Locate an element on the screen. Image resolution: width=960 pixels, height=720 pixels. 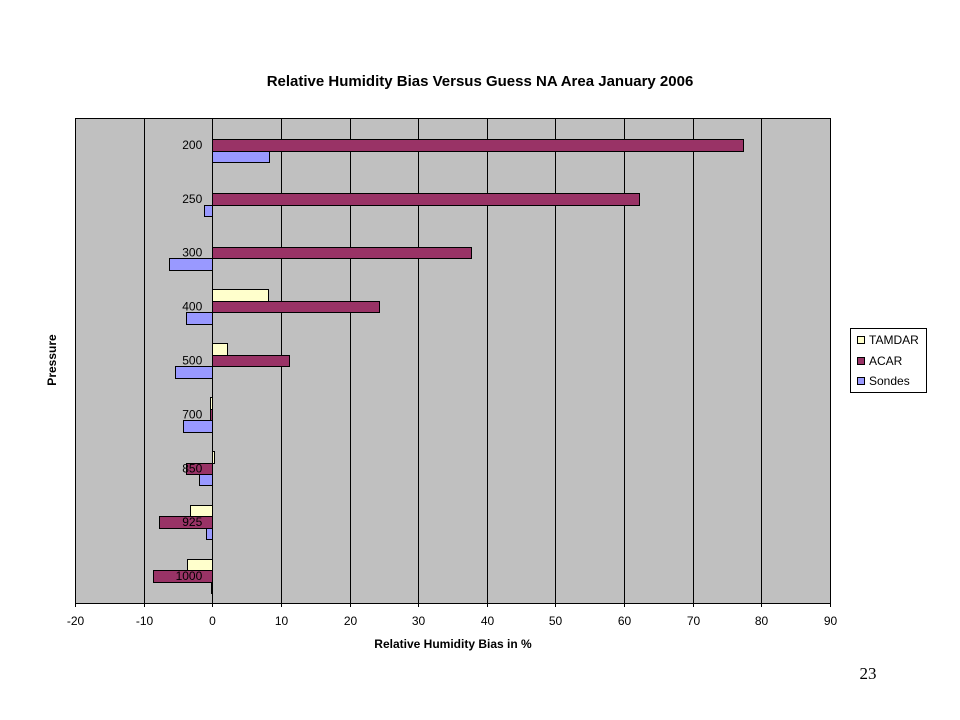
legend-item-sondes: Sondes is located at coordinates (883, 381).